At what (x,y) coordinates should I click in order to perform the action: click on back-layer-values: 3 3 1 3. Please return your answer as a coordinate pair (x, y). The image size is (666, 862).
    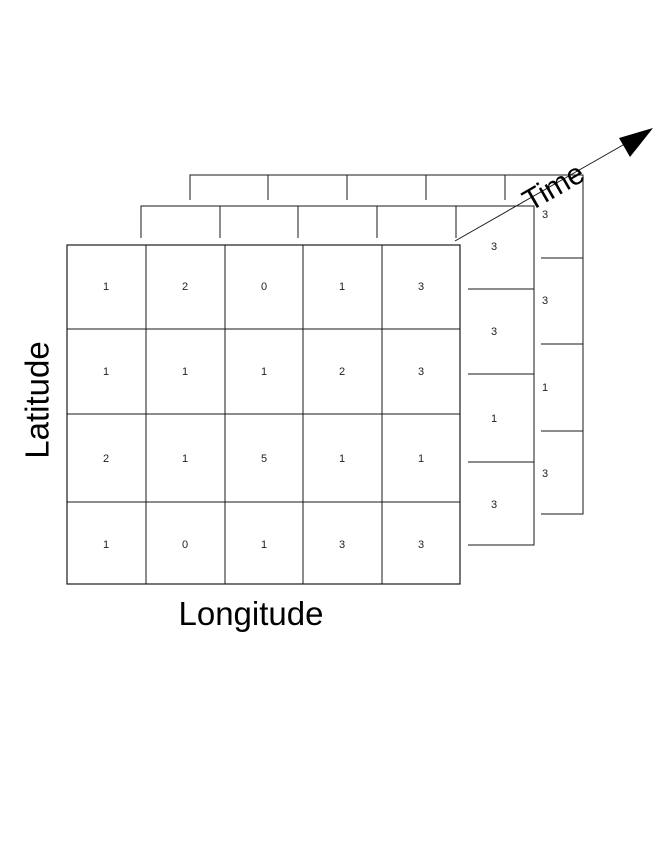
    Looking at the image, I should click on (545, 344).